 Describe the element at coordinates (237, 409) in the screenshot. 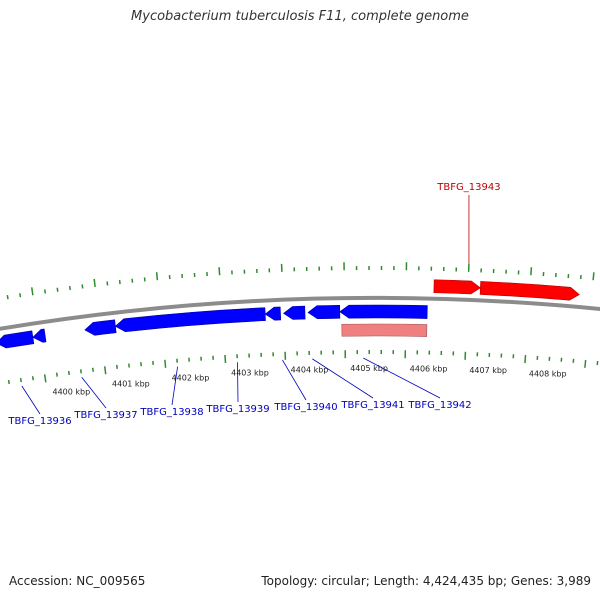

I see `gene-label-tbfg-13939: TBFG_13939` at that location.